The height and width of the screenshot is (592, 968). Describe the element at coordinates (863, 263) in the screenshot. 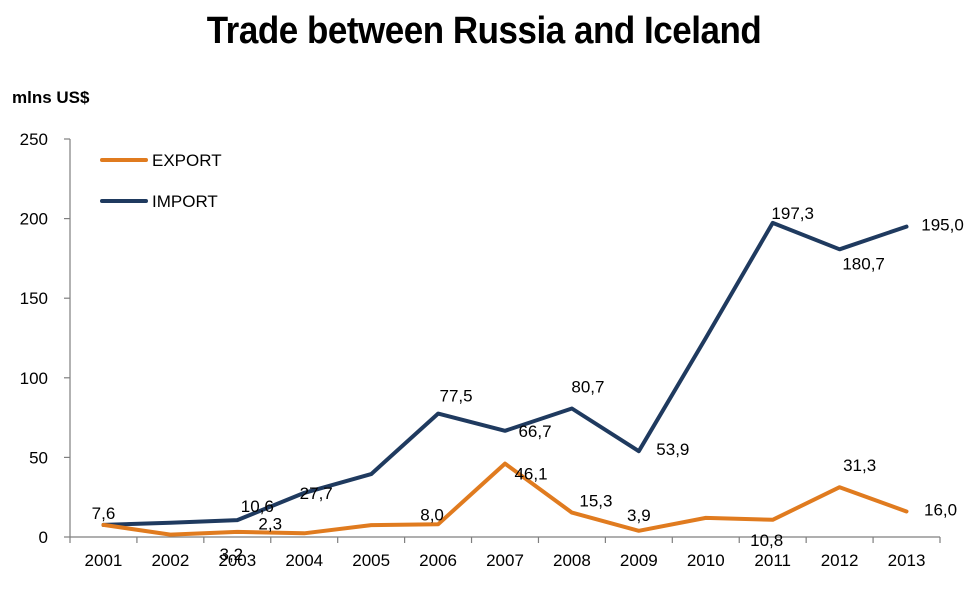

I see `data-label-import: 180,7` at that location.